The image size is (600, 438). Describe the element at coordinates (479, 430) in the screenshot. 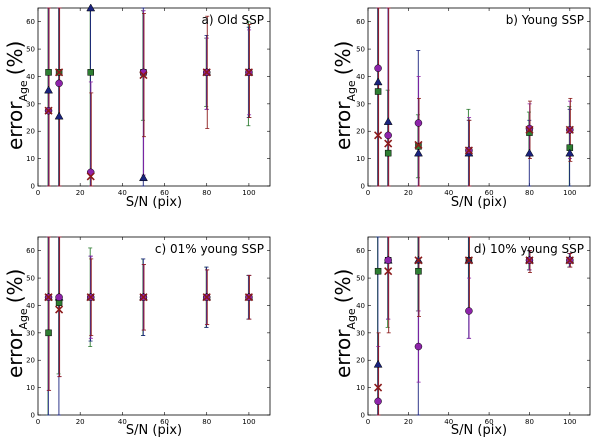

I see `panel-d-xlabel: S/N (pix)` at that location.